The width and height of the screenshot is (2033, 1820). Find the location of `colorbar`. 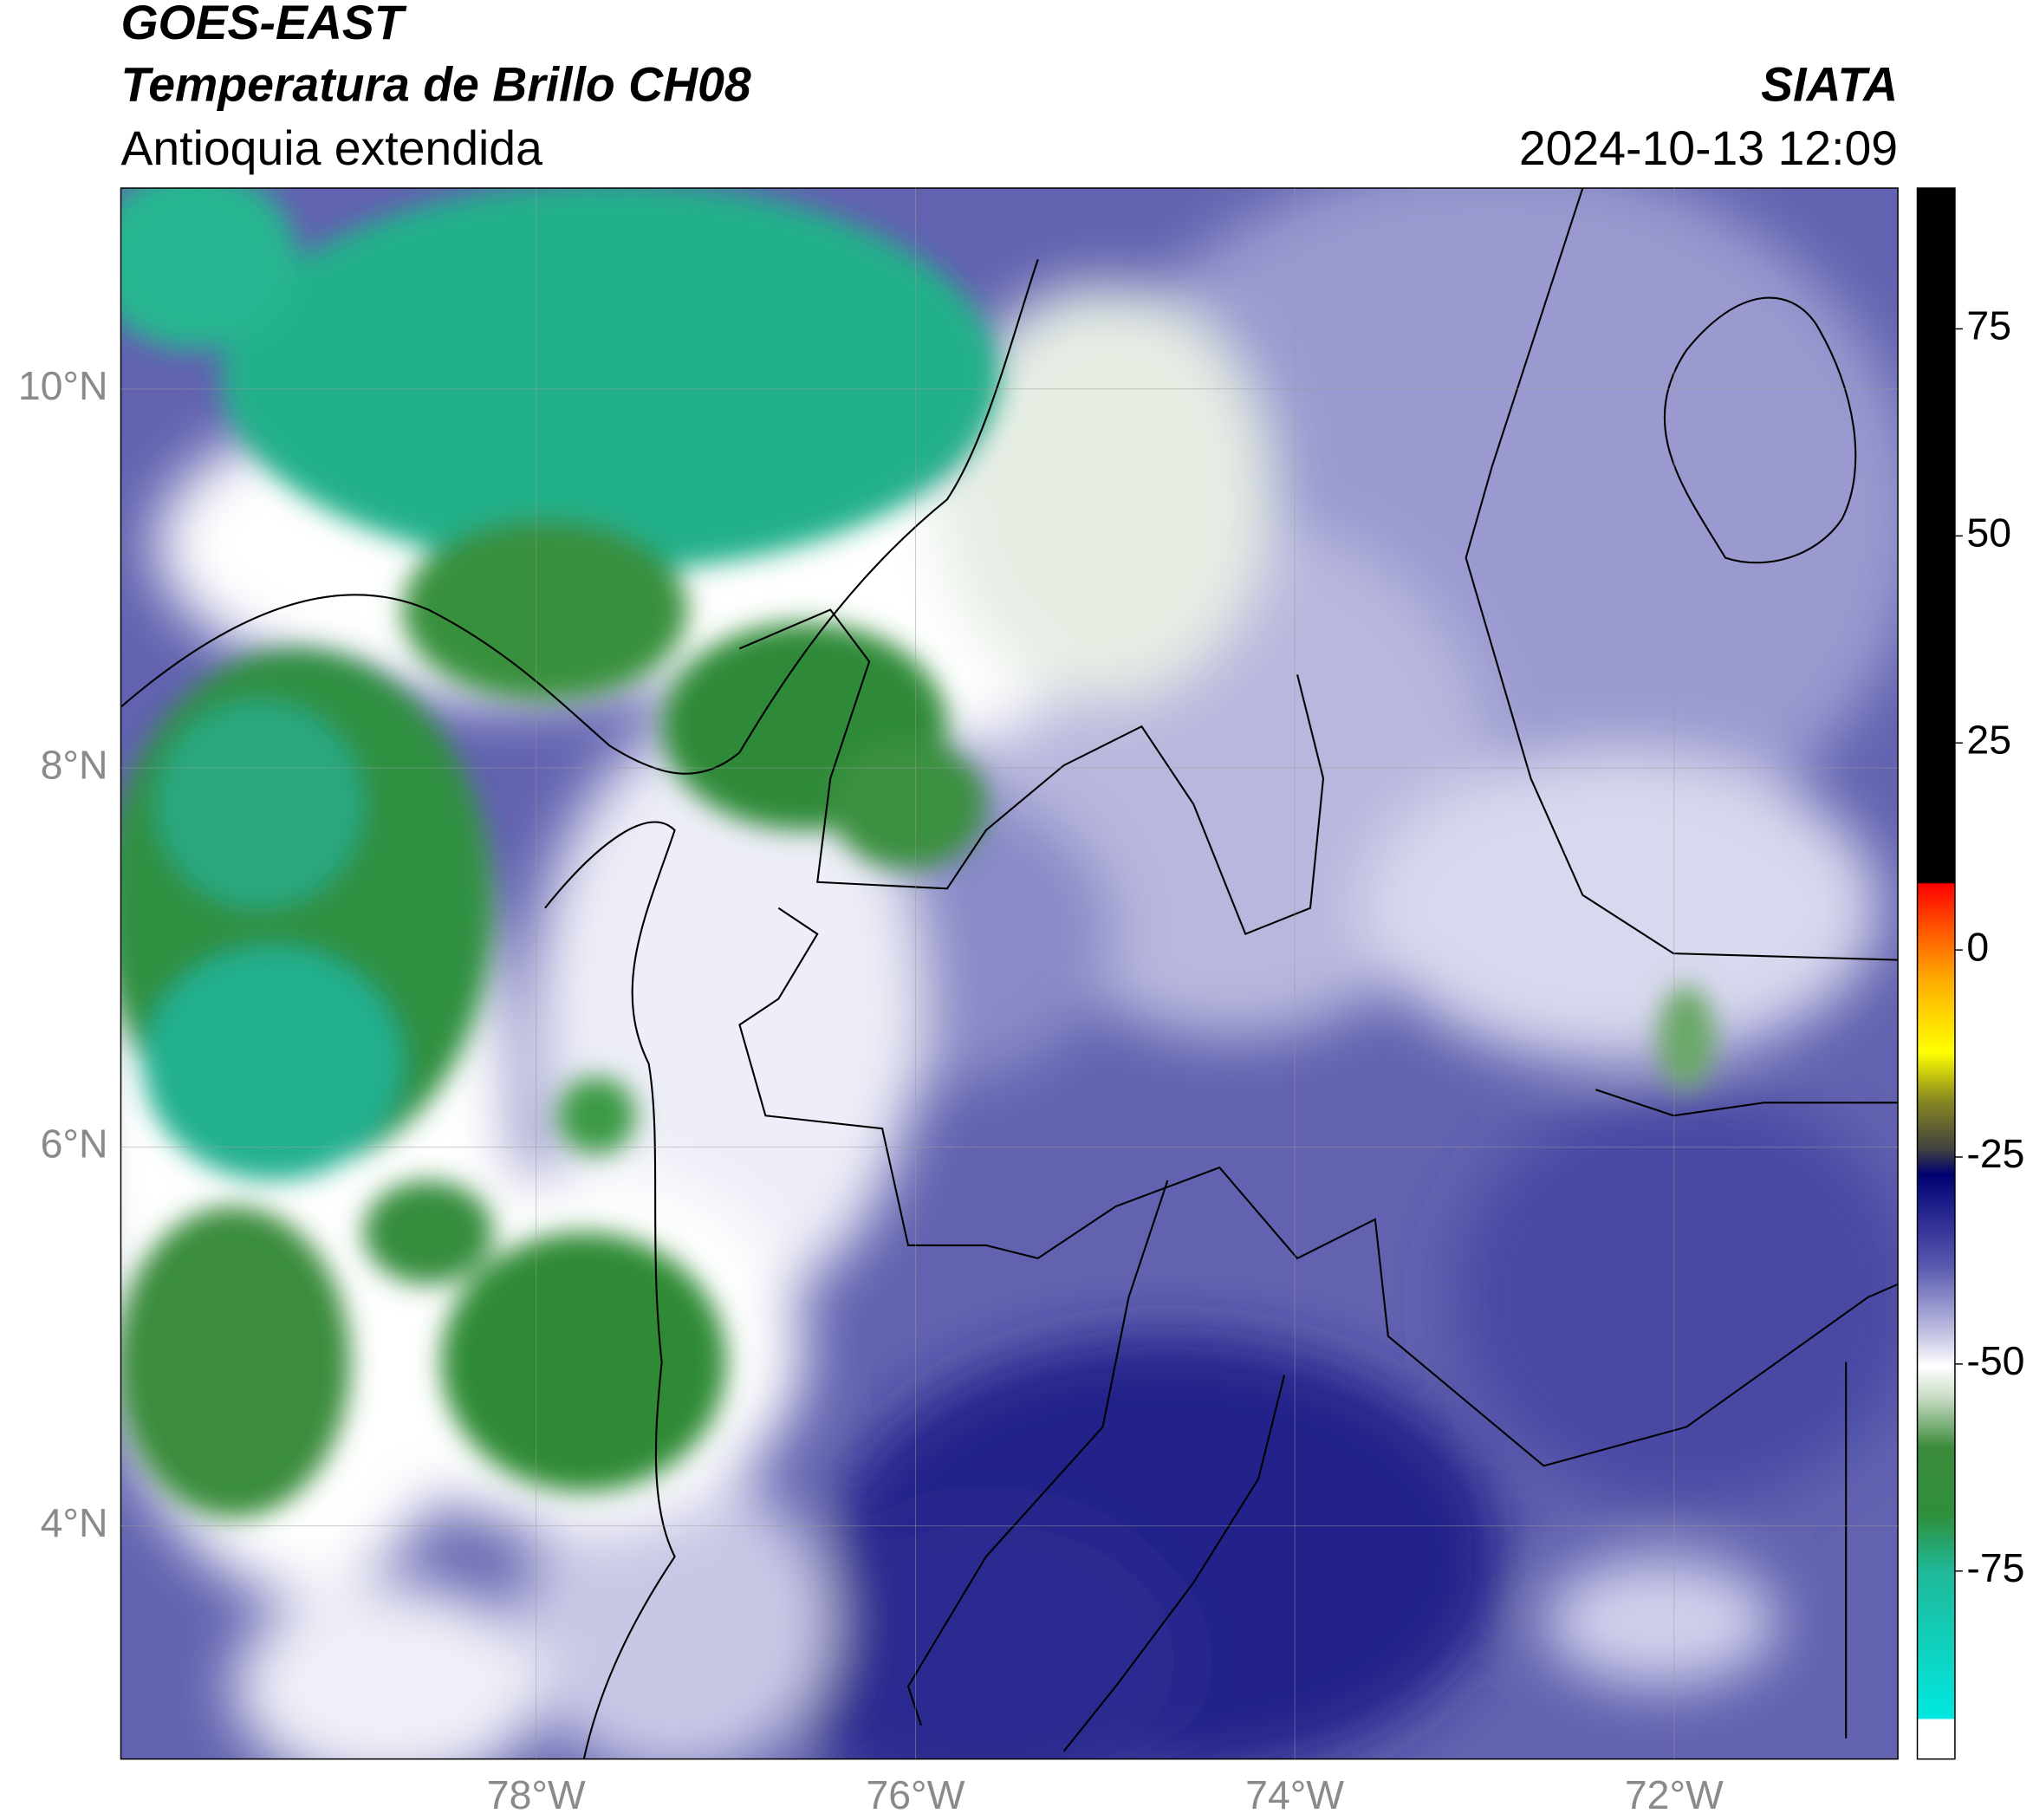

colorbar is located at coordinates (1936, 973).